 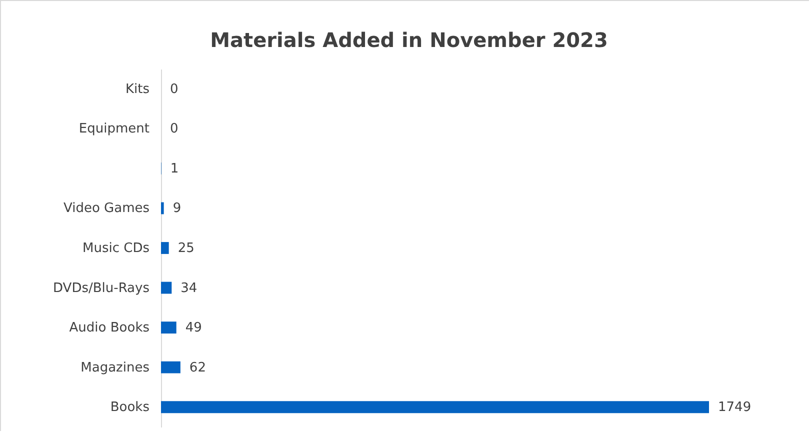 What do you see at coordinates (197, 368) in the screenshot?
I see `data-label: 62` at bounding box center [197, 368].